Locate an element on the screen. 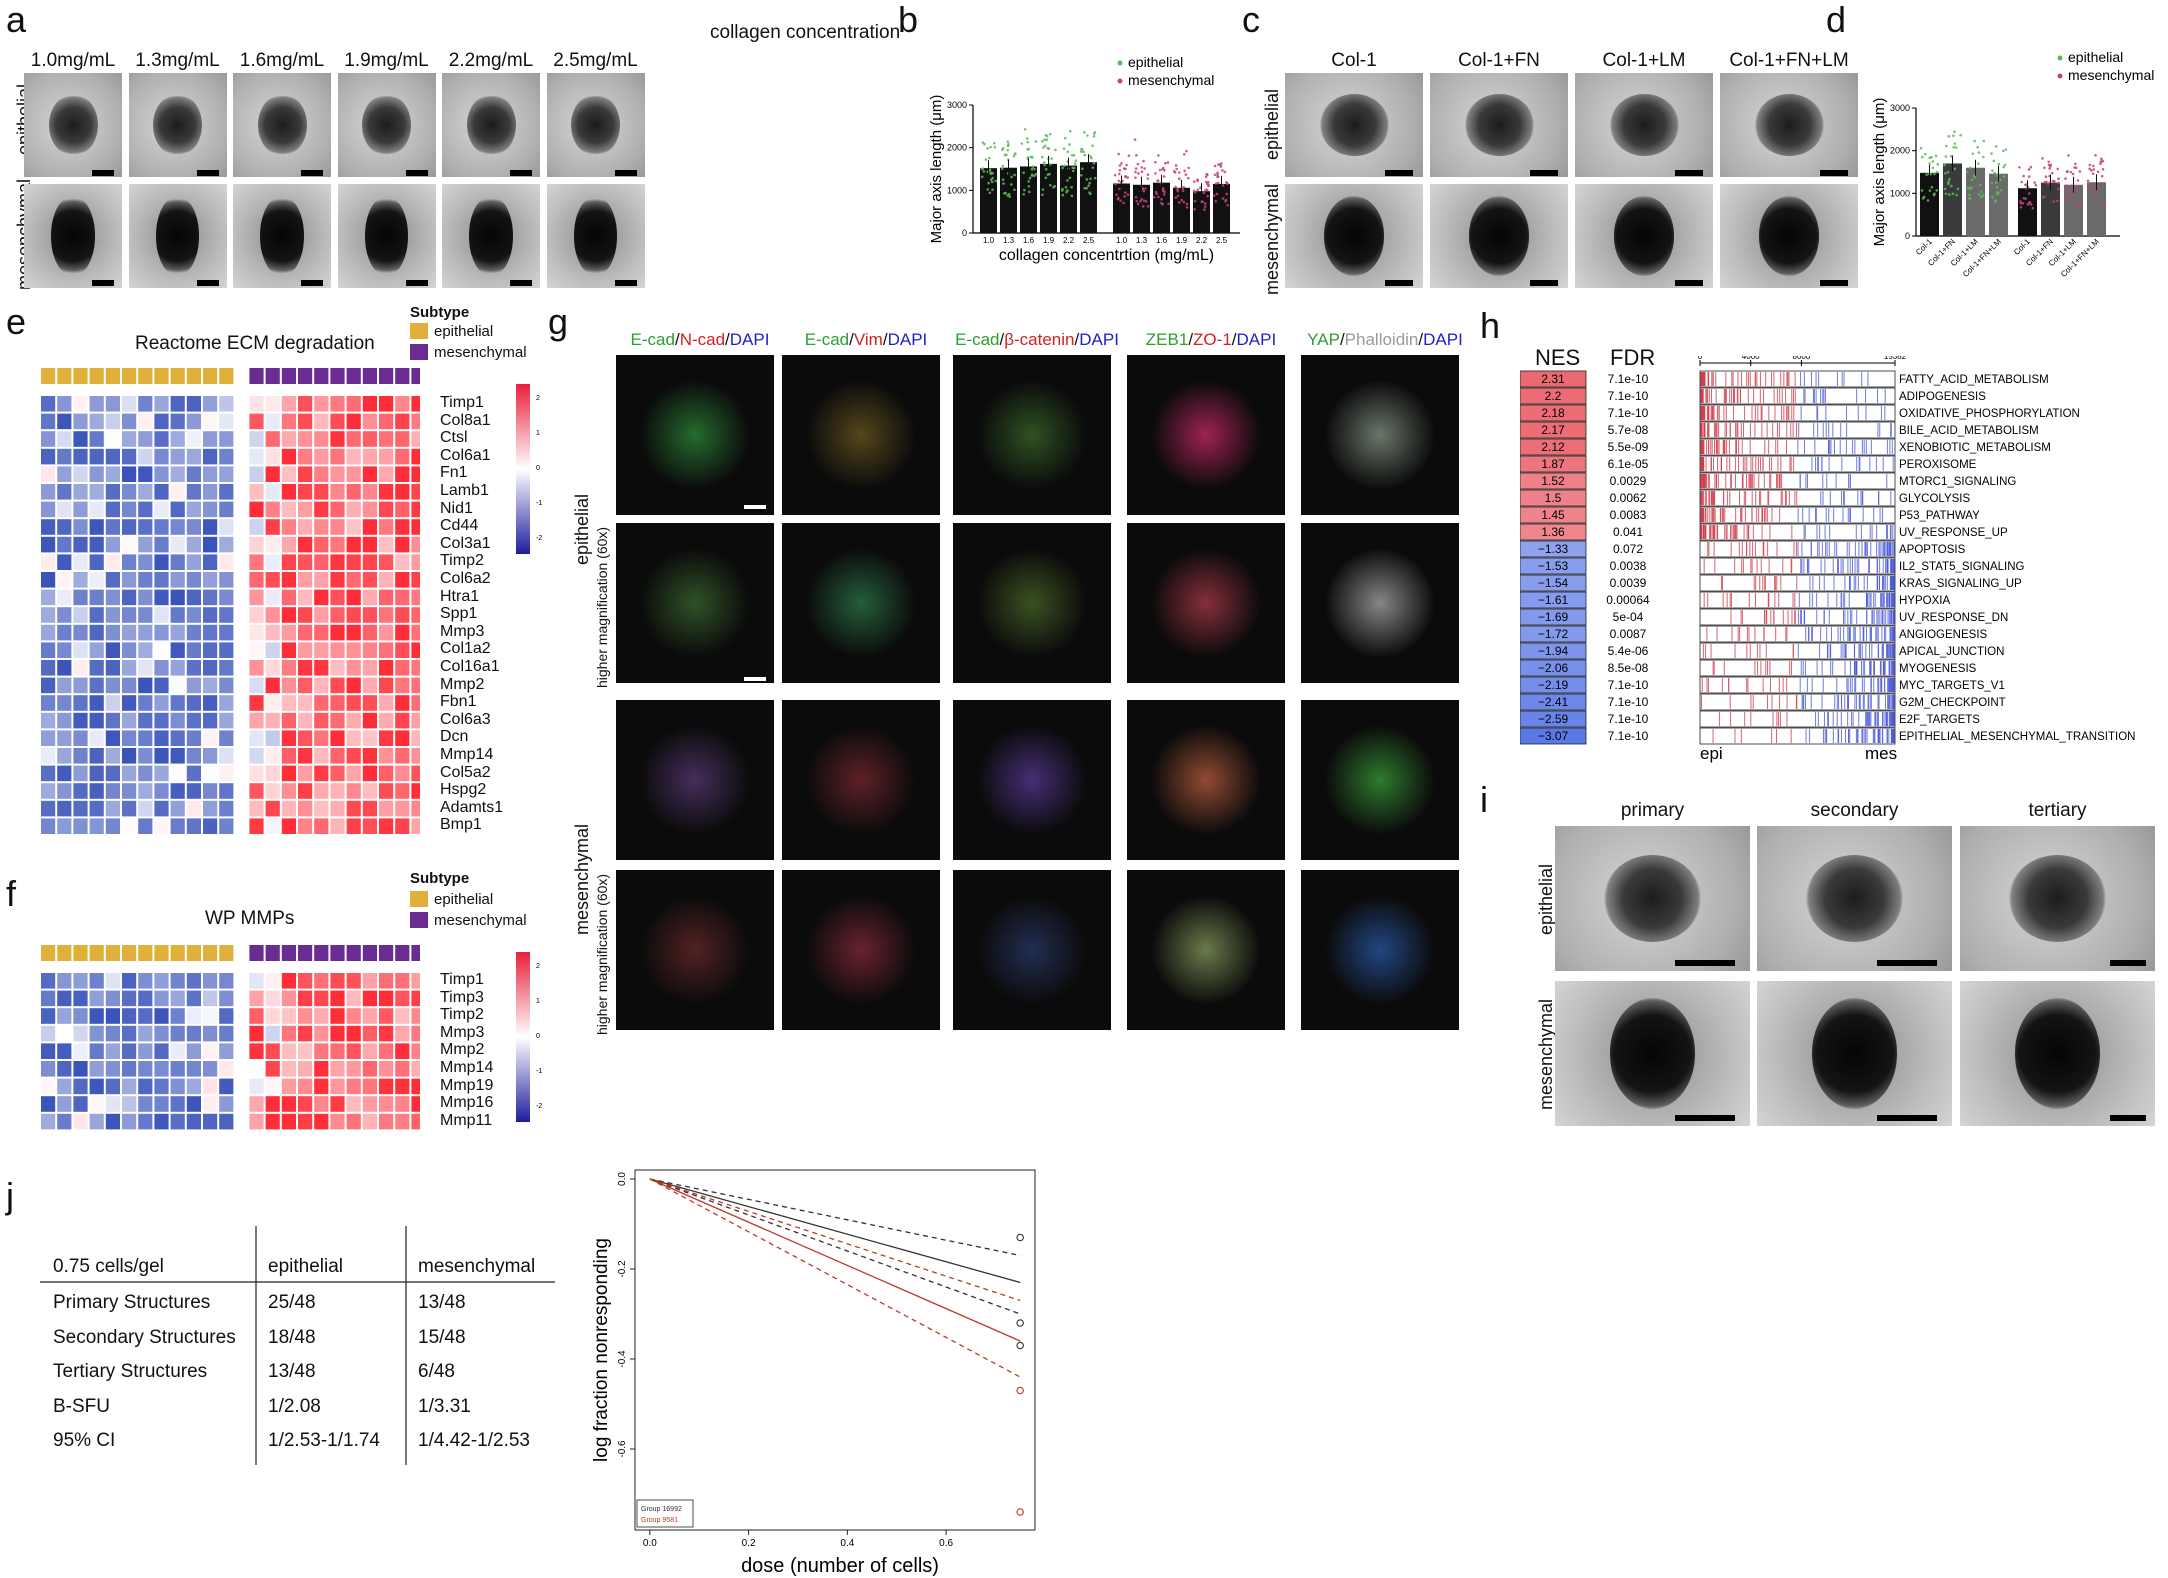 This screenshot has width=2168, height=1578. y-tick-label: -0.2 is located at coordinates (622, 1269).